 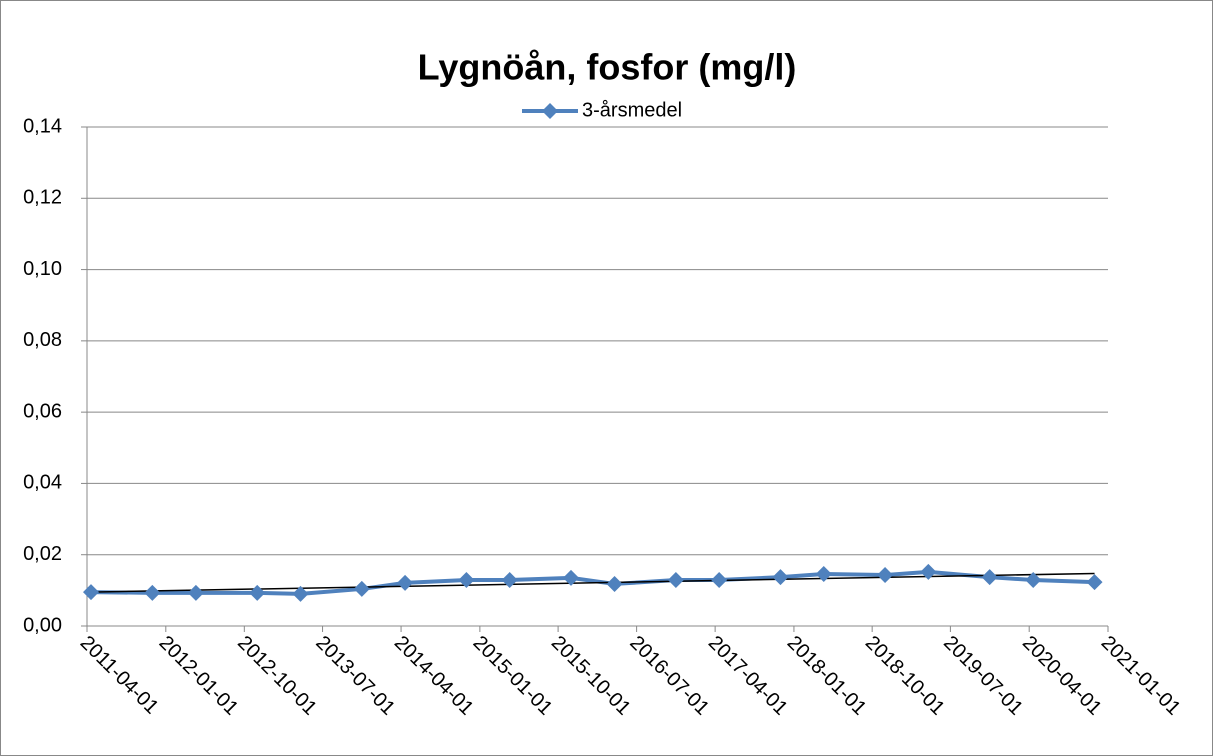 What do you see at coordinates (42, 126) in the screenshot?
I see `y-tick-label: 0,14` at bounding box center [42, 126].